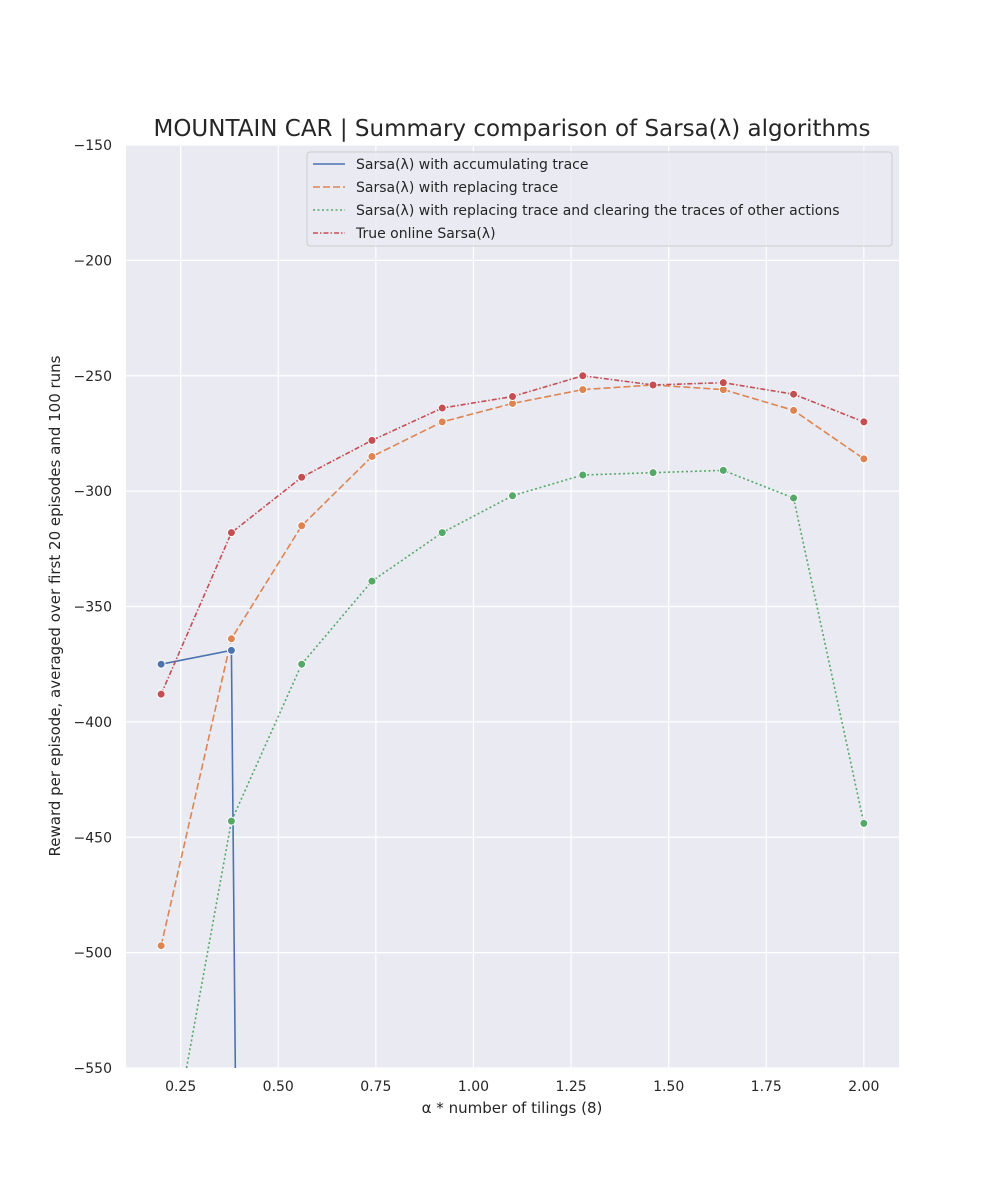 This screenshot has width=1000, height=1200. Describe the element at coordinates (93, 723) in the screenshot. I see `y-tick-label: −400` at that location.